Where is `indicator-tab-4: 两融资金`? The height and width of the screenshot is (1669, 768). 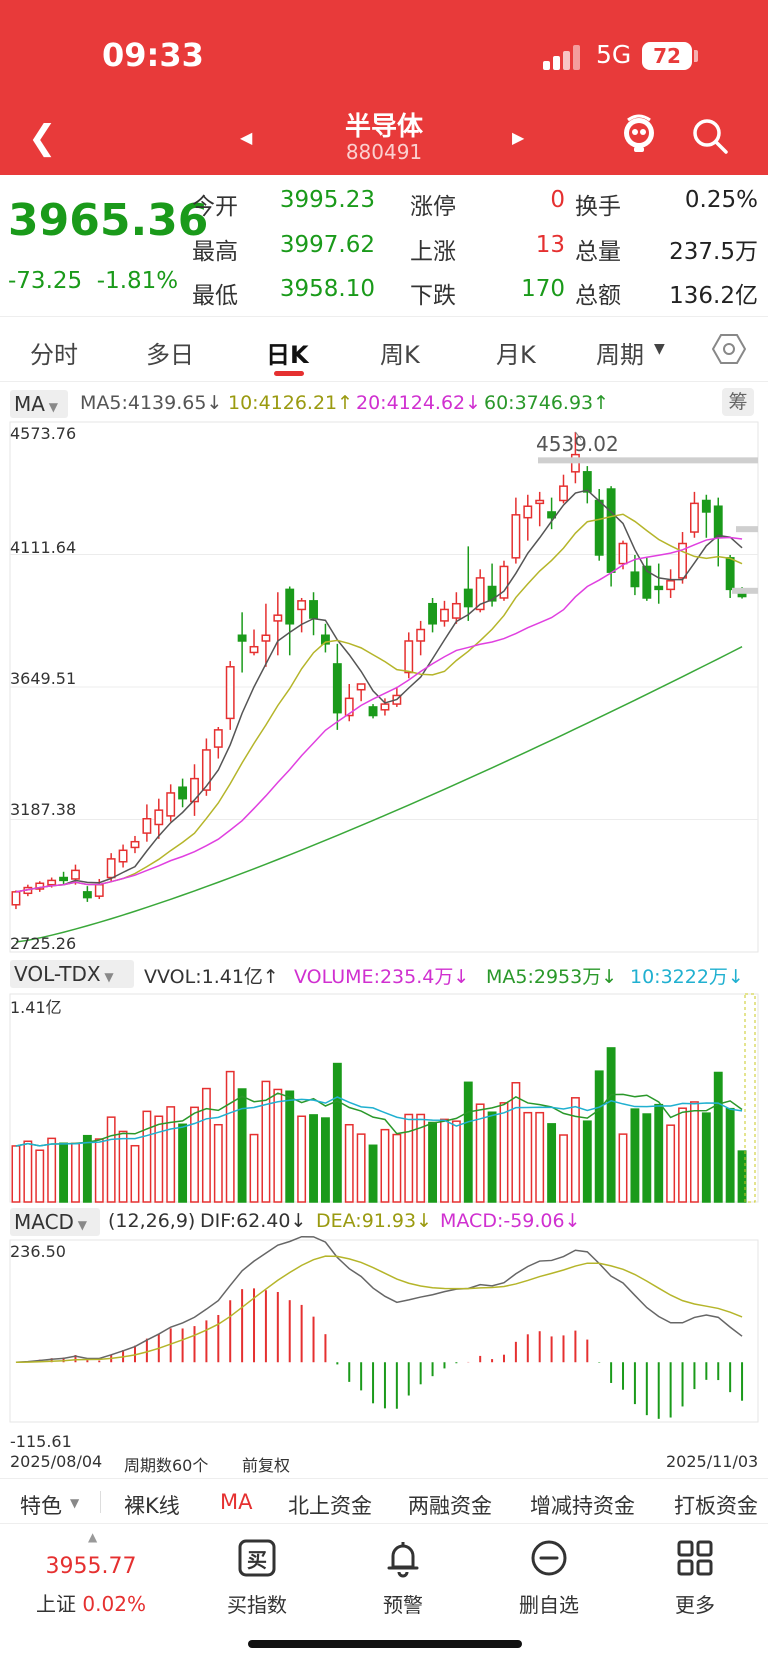 indicator-tab-4: 两融资金 is located at coordinates (450, 1506).